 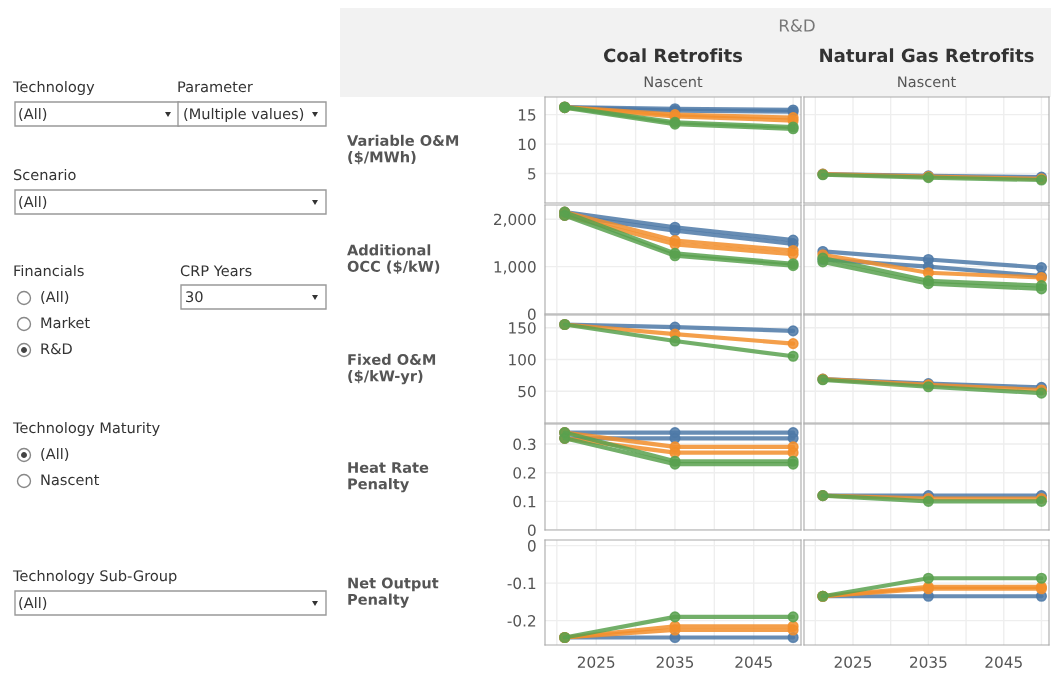 What do you see at coordinates (524, 501) in the screenshot?
I see `y-tick-label: 0.1` at bounding box center [524, 501].